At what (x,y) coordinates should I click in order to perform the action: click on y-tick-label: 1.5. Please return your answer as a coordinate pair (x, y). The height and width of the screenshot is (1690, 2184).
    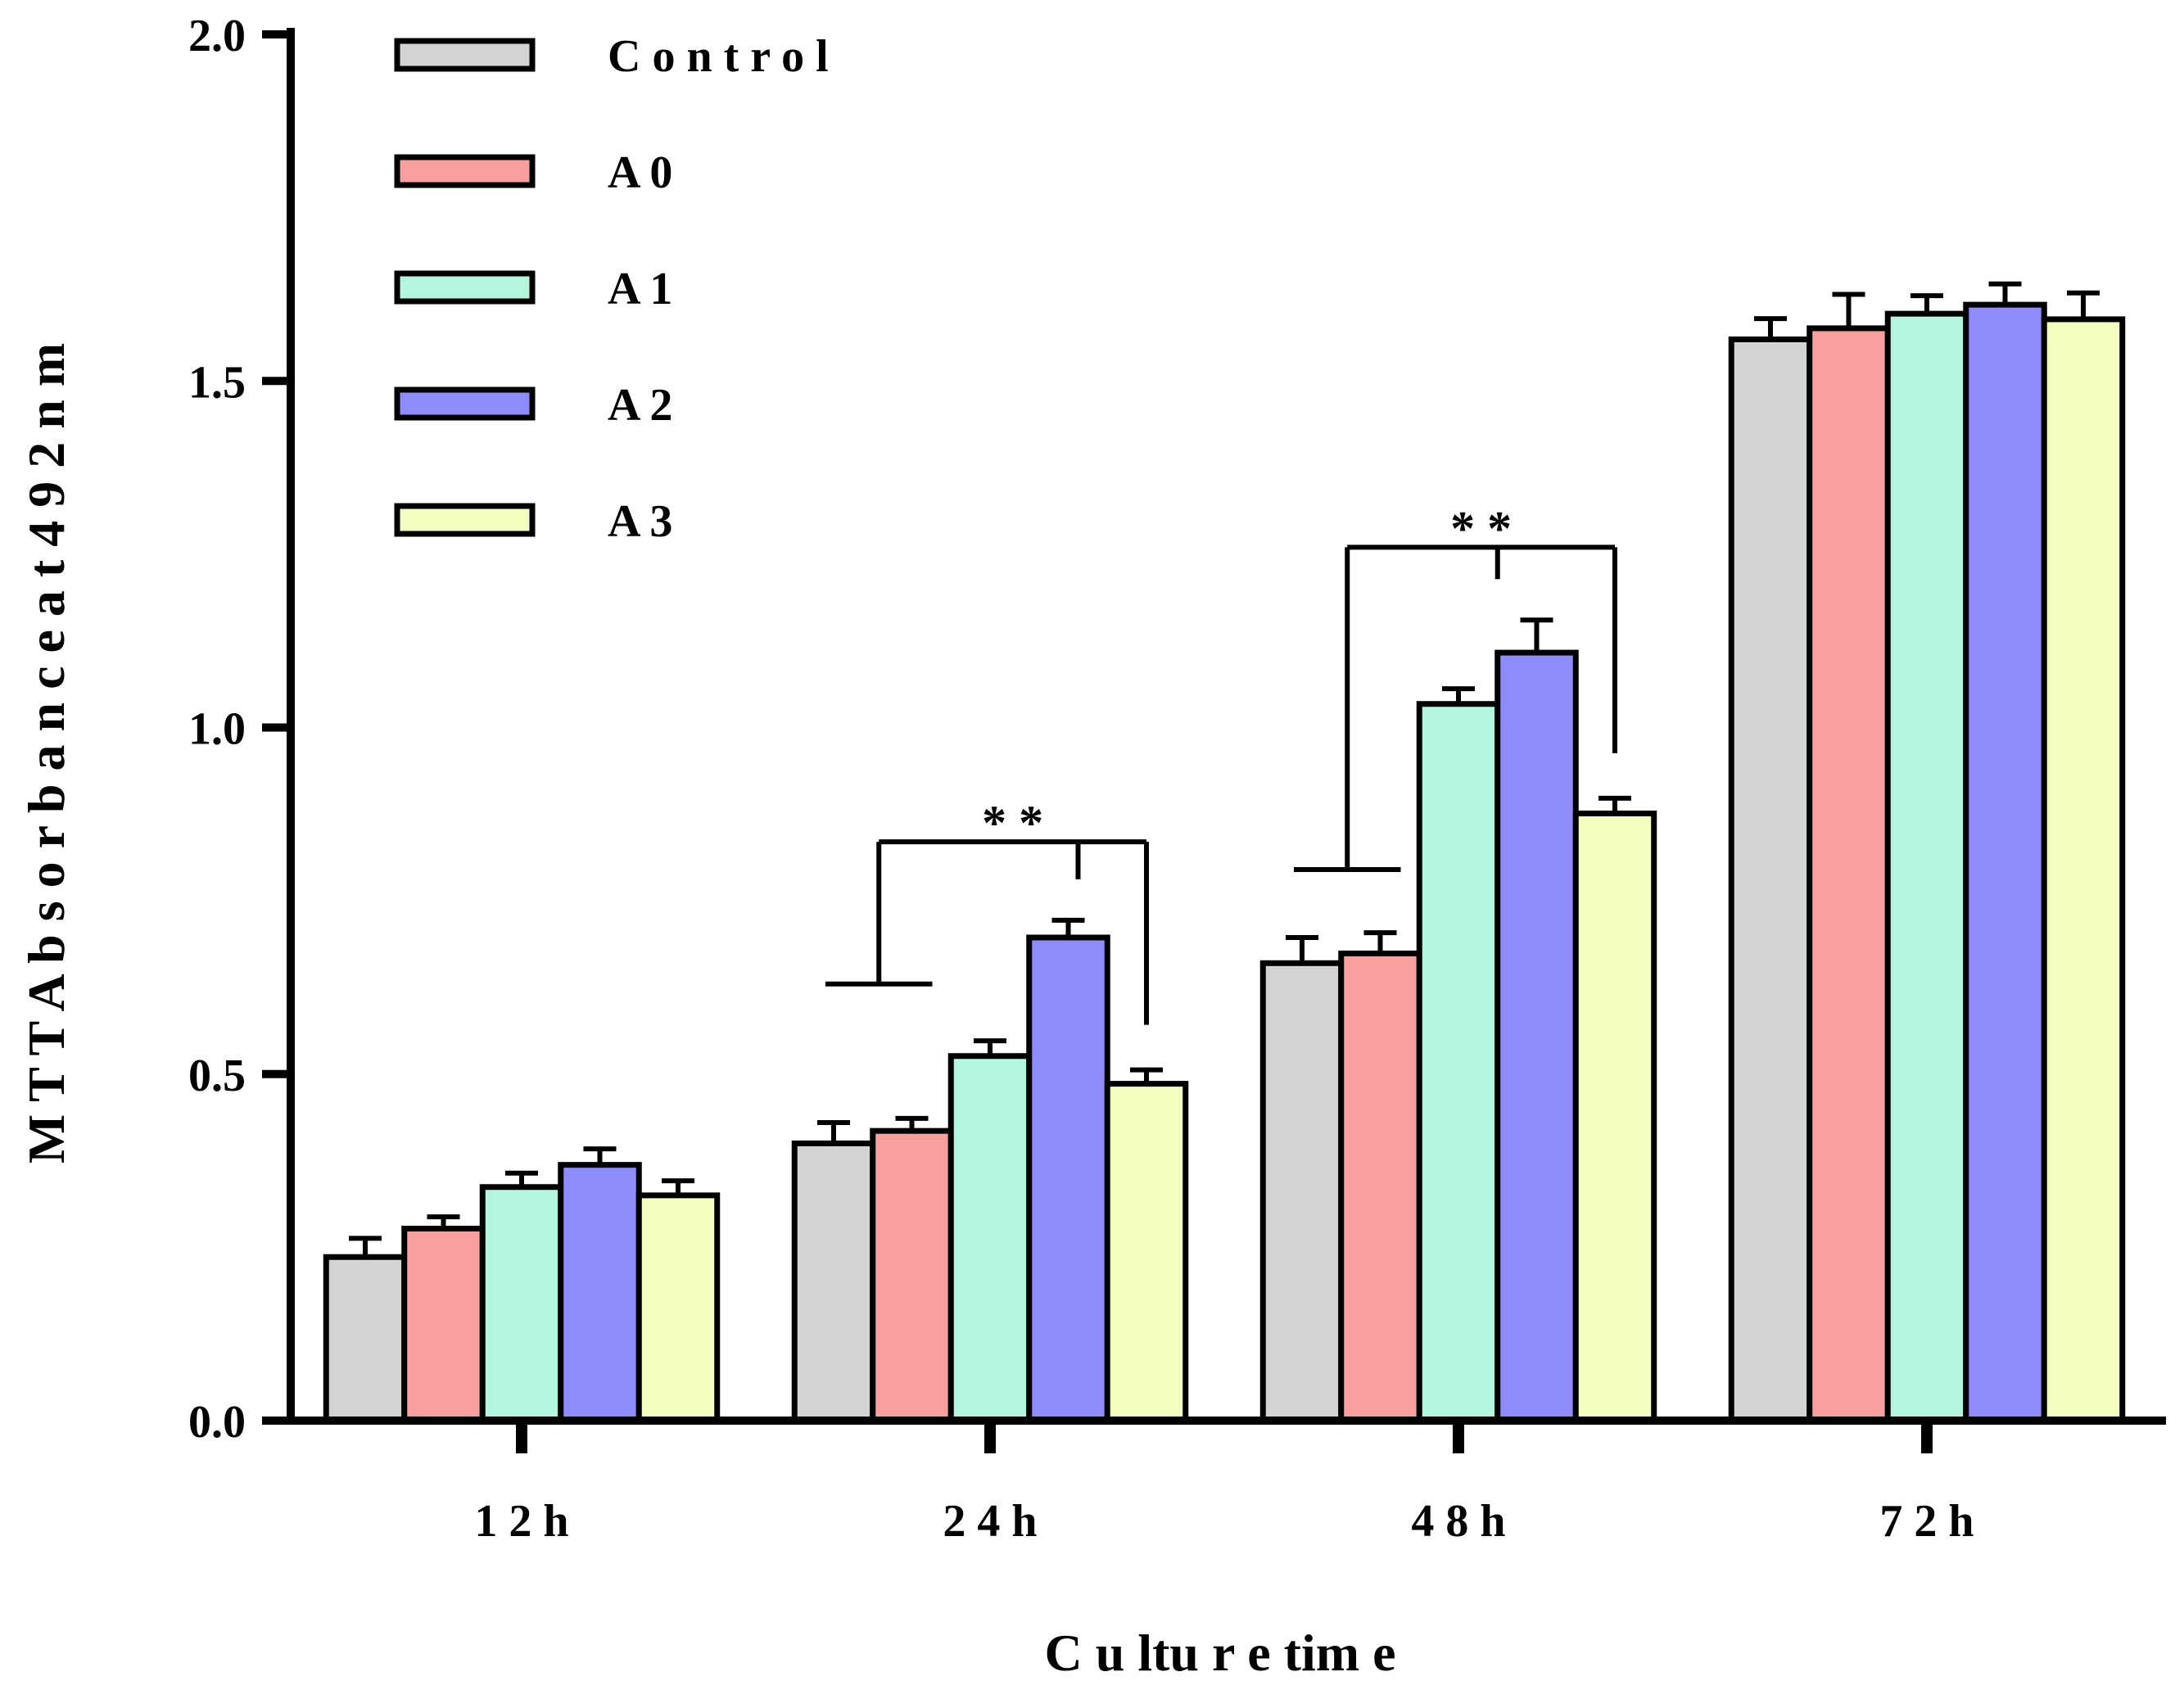
    Looking at the image, I should click on (217, 382).